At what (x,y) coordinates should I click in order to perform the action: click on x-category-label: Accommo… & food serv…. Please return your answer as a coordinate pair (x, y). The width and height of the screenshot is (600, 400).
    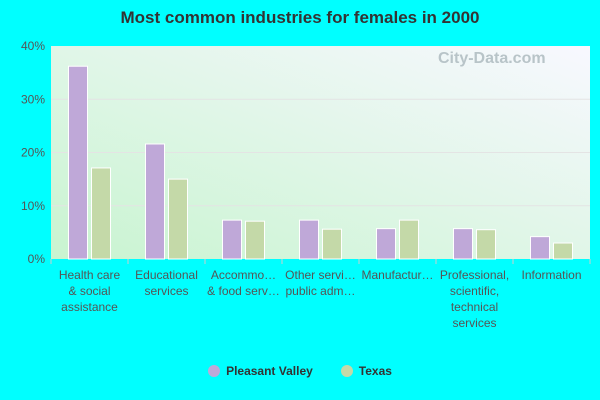
    Looking at the image, I should click on (243, 283).